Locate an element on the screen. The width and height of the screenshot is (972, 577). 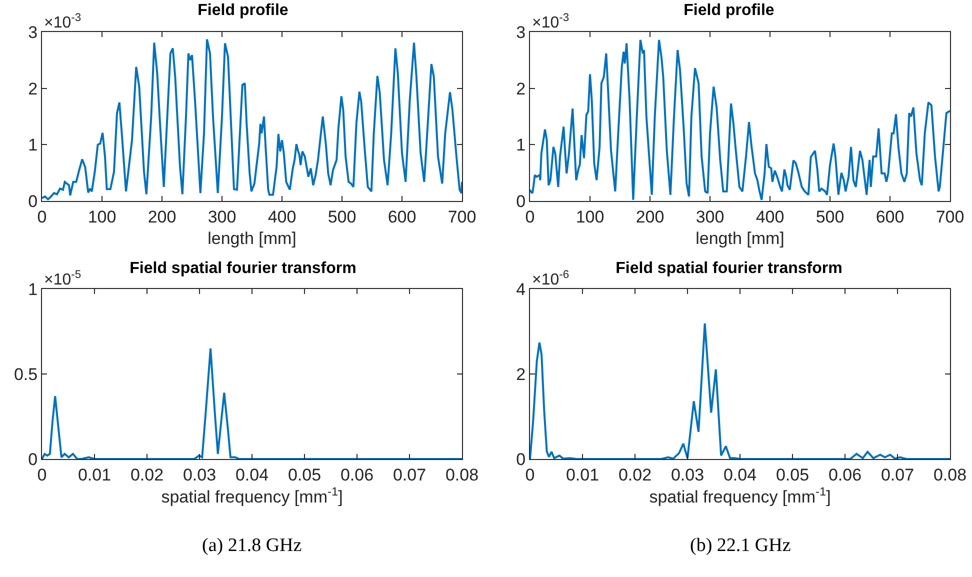
annotation: ×10$^{-6}$ is located at coordinates (551, 279).